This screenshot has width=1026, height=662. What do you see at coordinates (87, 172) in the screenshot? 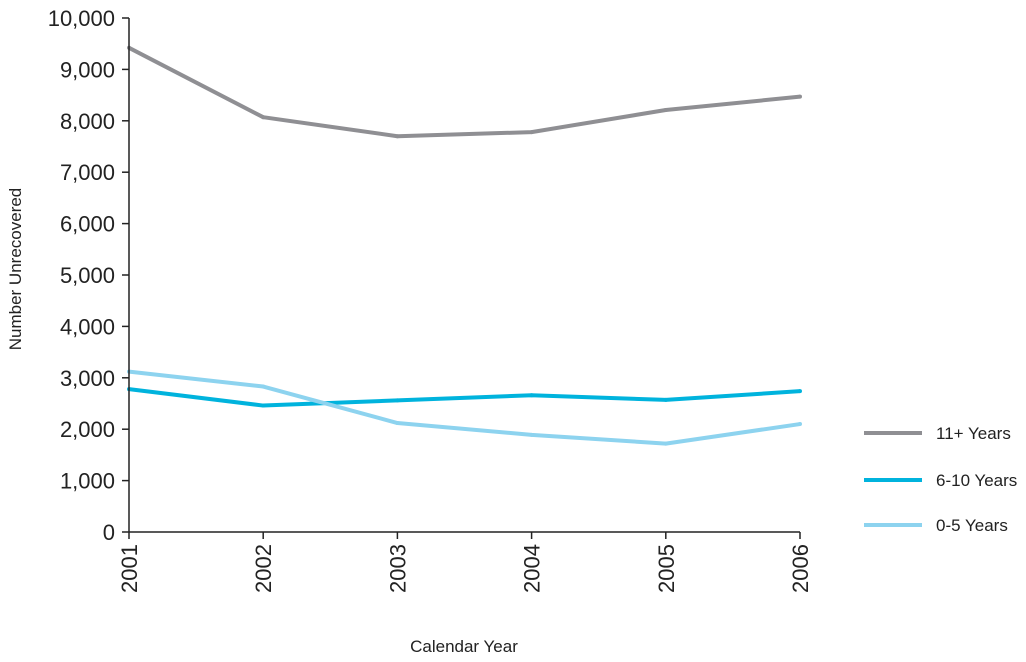
I see `y-tick-label: 7,000` at bounding box center [87, 172].